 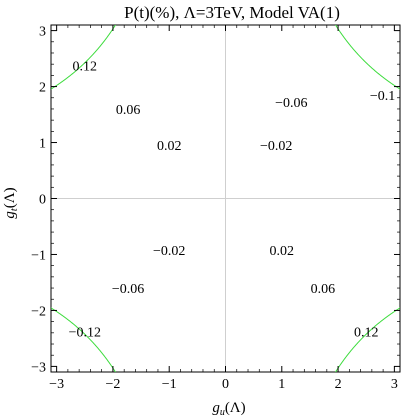 What do you see at coordinates (228, 409) in the screenshot?
I see `x-axis-label: gu(Λ)` at bounding box center [228, 409].